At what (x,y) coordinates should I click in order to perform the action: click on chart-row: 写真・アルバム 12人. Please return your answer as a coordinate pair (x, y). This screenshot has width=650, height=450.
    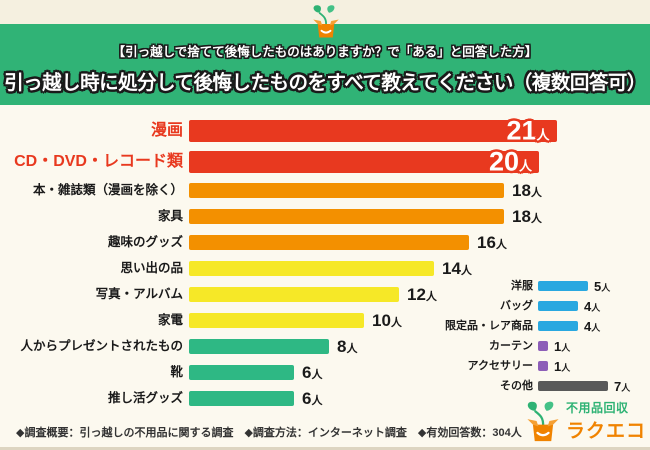
    Looking at the image, I should click on (218, 294).